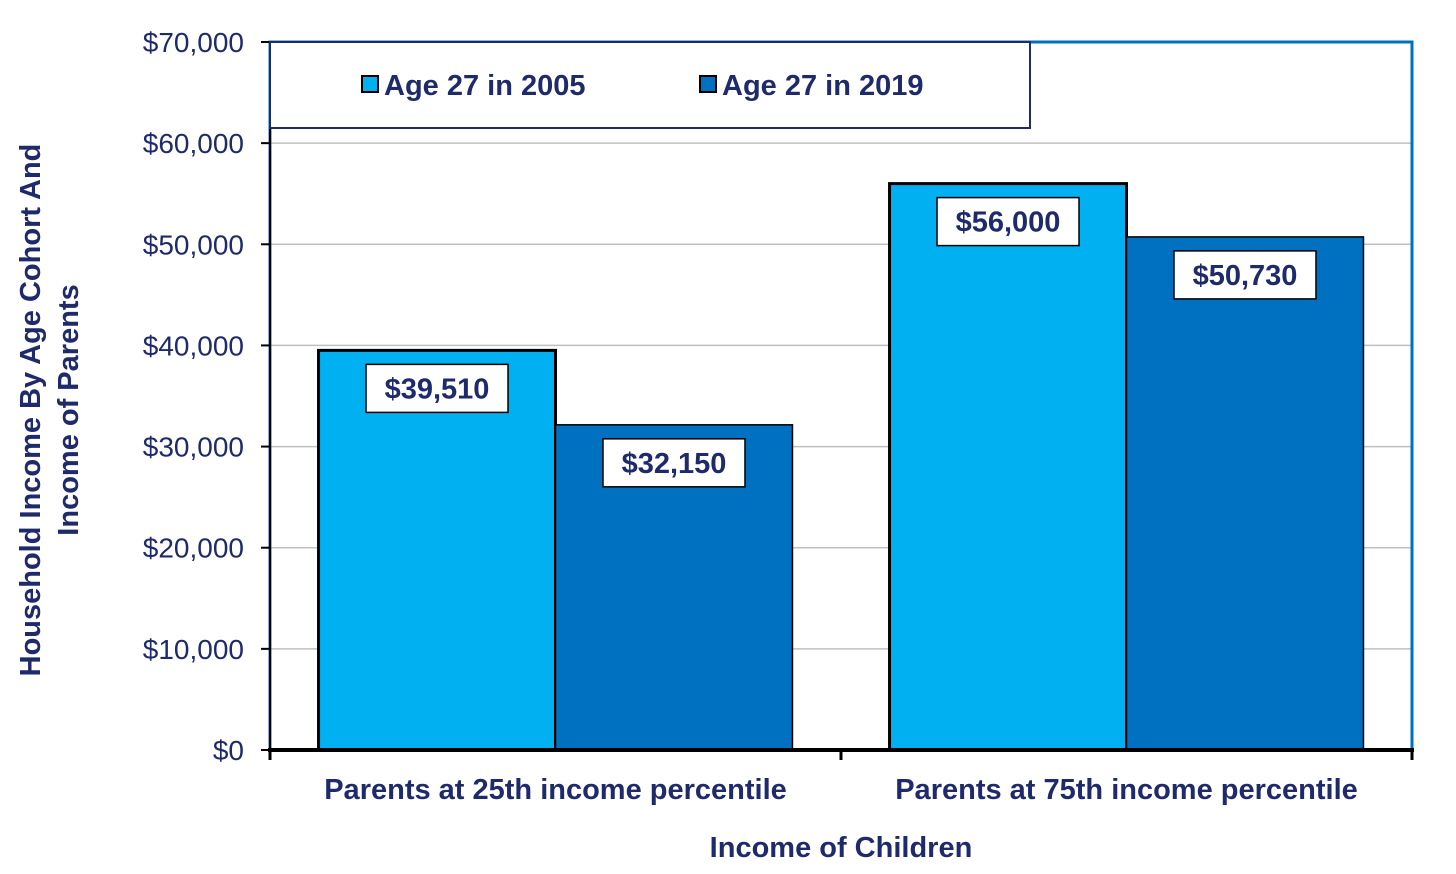 The image size is (1456, 874). Describe the element at coordinates (485, 86) in the screenshot. I see `legend-label: Age 27 in 2005` at that location.